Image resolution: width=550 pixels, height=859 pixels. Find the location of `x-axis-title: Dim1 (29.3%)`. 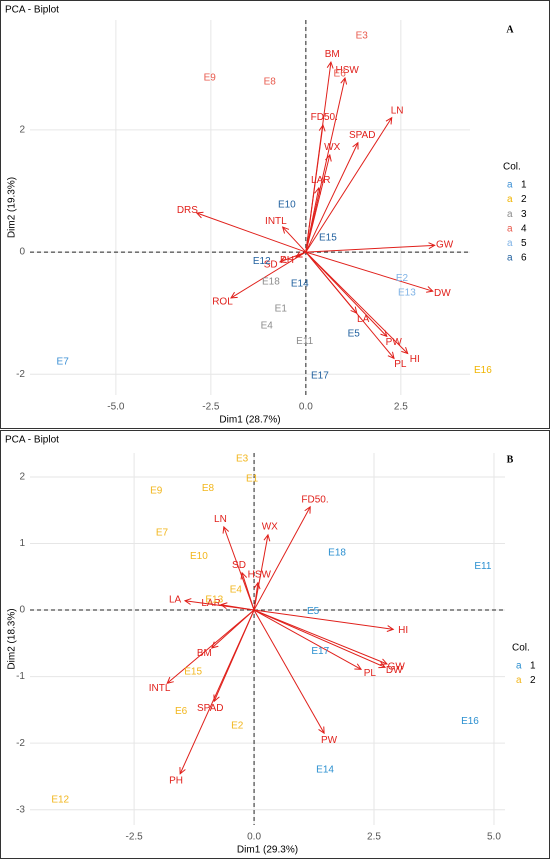

x-axis-title: Dim1 (29.3%) is located at coordinates (267, 850).